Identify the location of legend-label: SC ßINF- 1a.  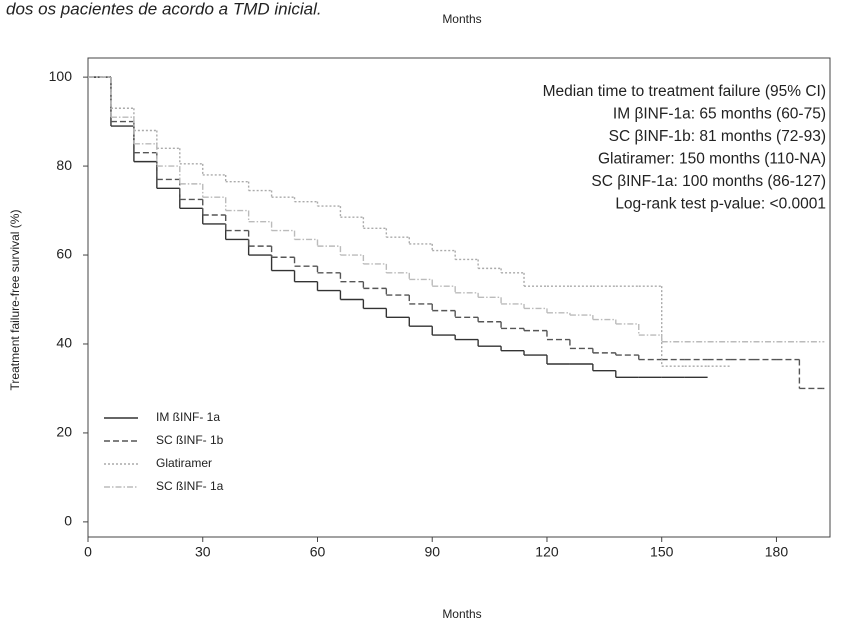
(190, 486).